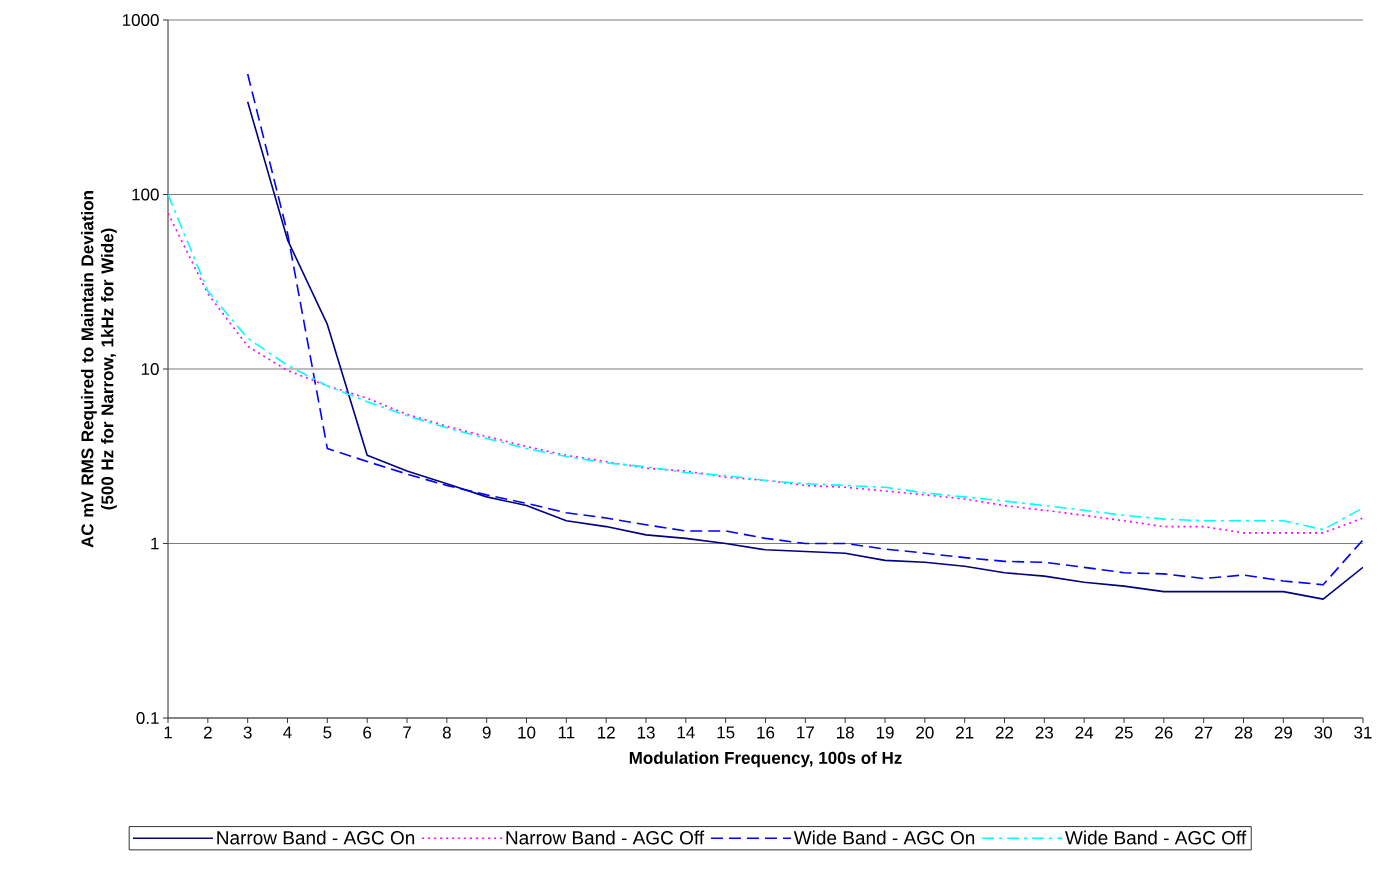 This screenshot has width=1389, height=875. What do you see at coordinates (446, 732) in the screenshot?
I see `x-tick-label: 8` at bounding box center [446, 732].